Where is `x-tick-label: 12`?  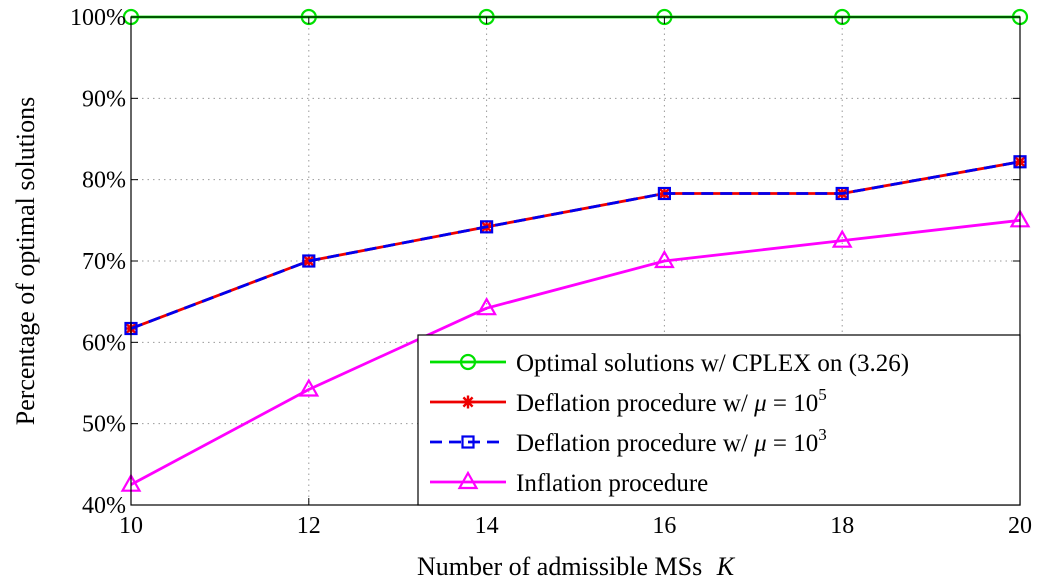 x-tick-label: 12 is located at coordinates (309, 526).